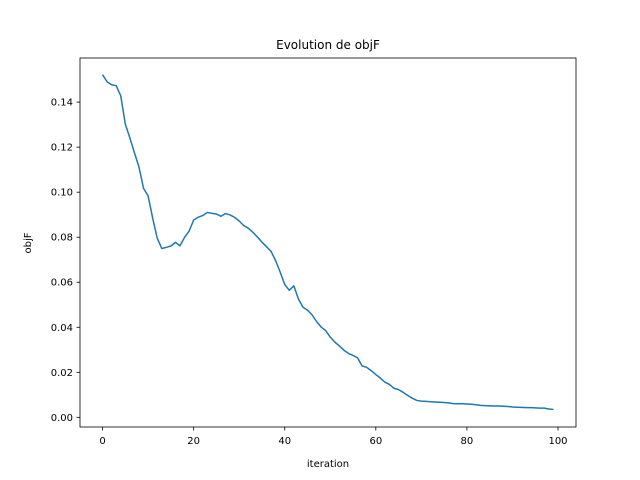 The height and width of the screenshot is (480, 640). What do you see at coordinates (28, 242) in the screenshot?
I see `y-axis-label: objF` at bounding box center [28, 242].